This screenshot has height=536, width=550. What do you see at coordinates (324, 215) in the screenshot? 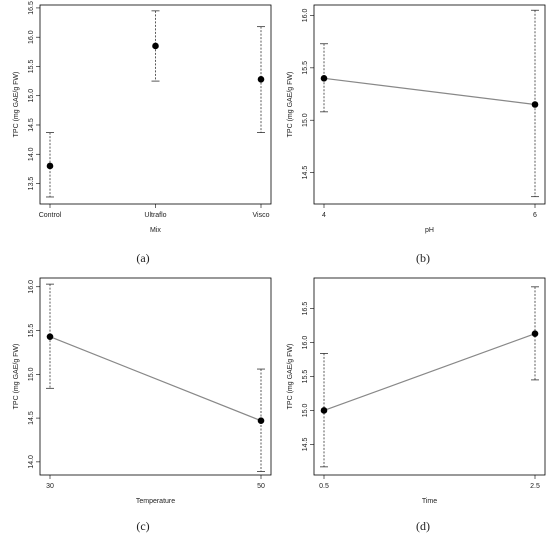
I see `x-tick-label: 4` at bounding box center [324, 215].